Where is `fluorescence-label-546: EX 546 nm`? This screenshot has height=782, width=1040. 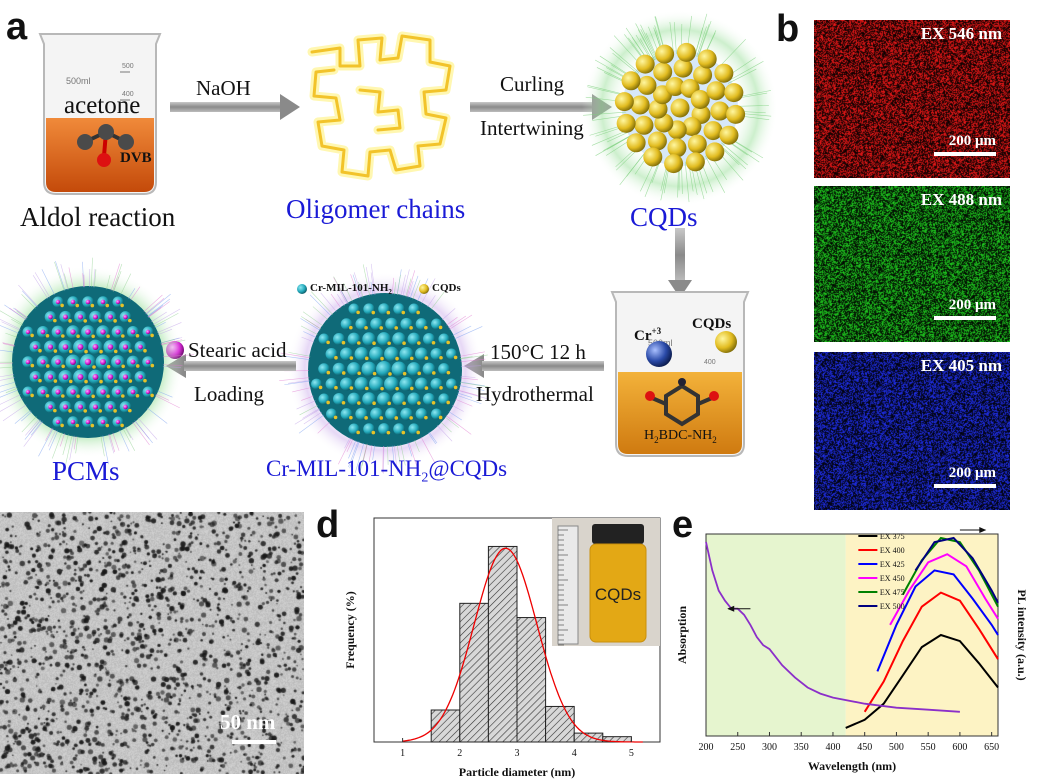
fluorescence-label-546: EX 546 nm is located at coordinates (961, 33).